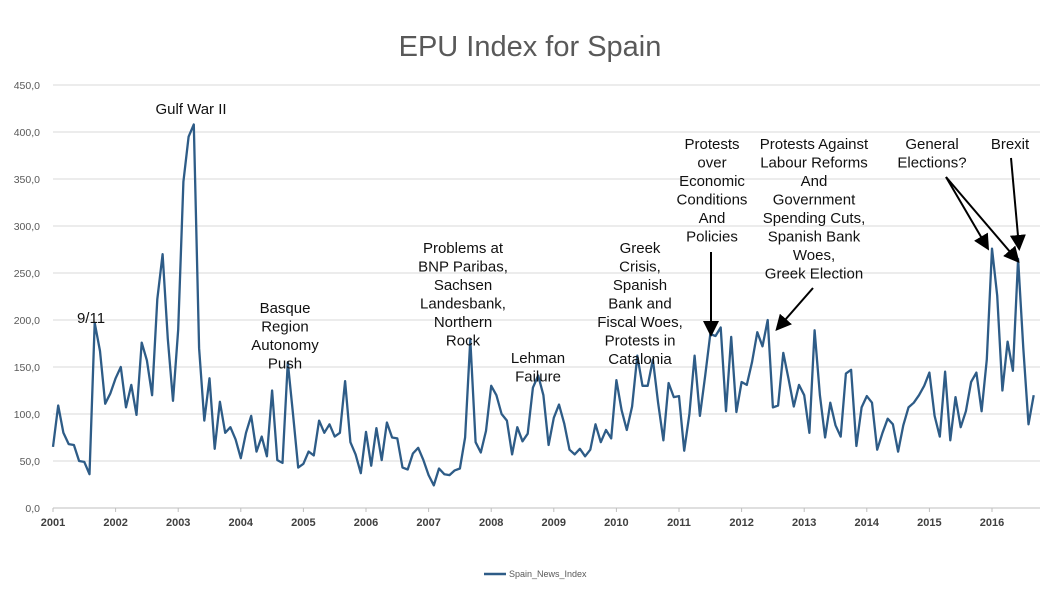  Describe the element at coordinates (463, 304) in the screenshot. I see `annotation-line: Landesbank,` at that location.